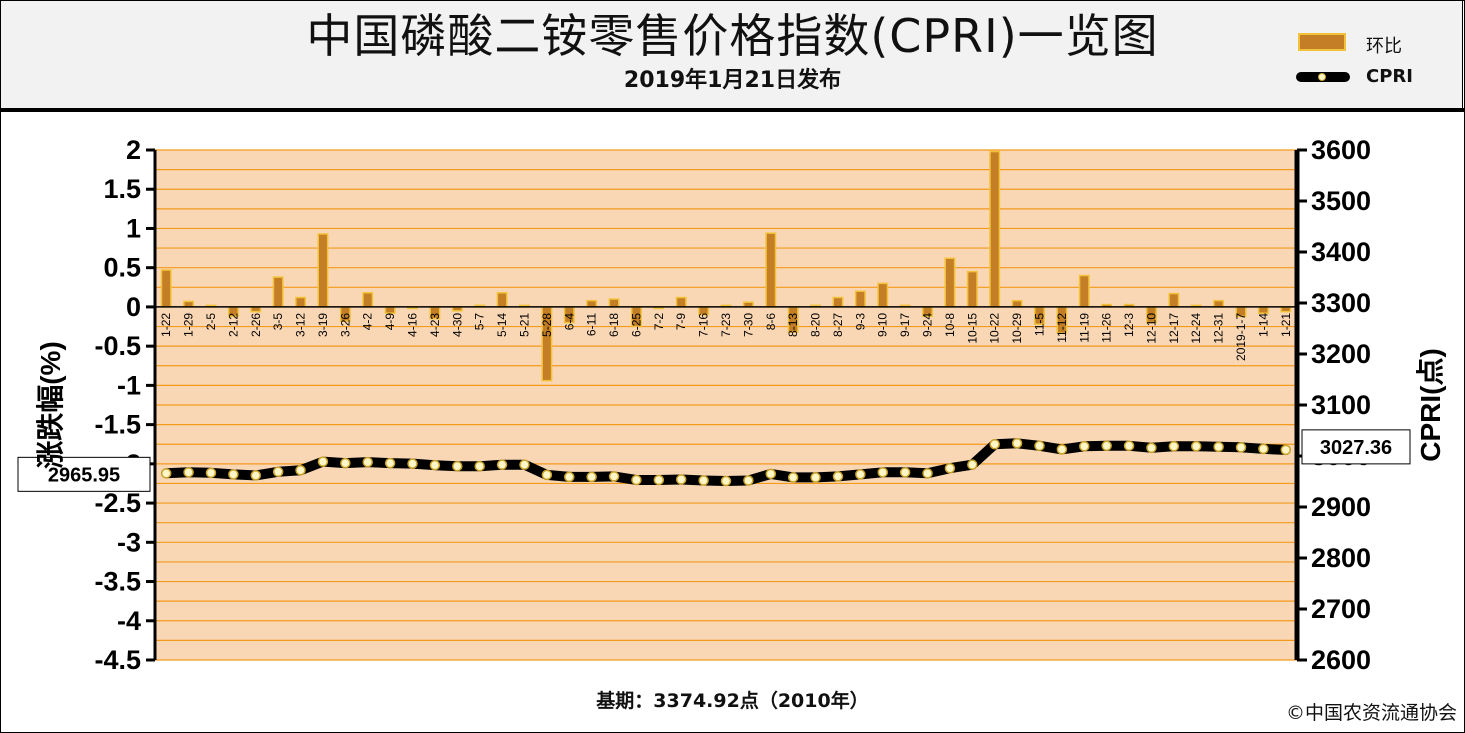 The image size is (1465, 733). I want to click on left-tick-label: 1.5, so click(122, 189).